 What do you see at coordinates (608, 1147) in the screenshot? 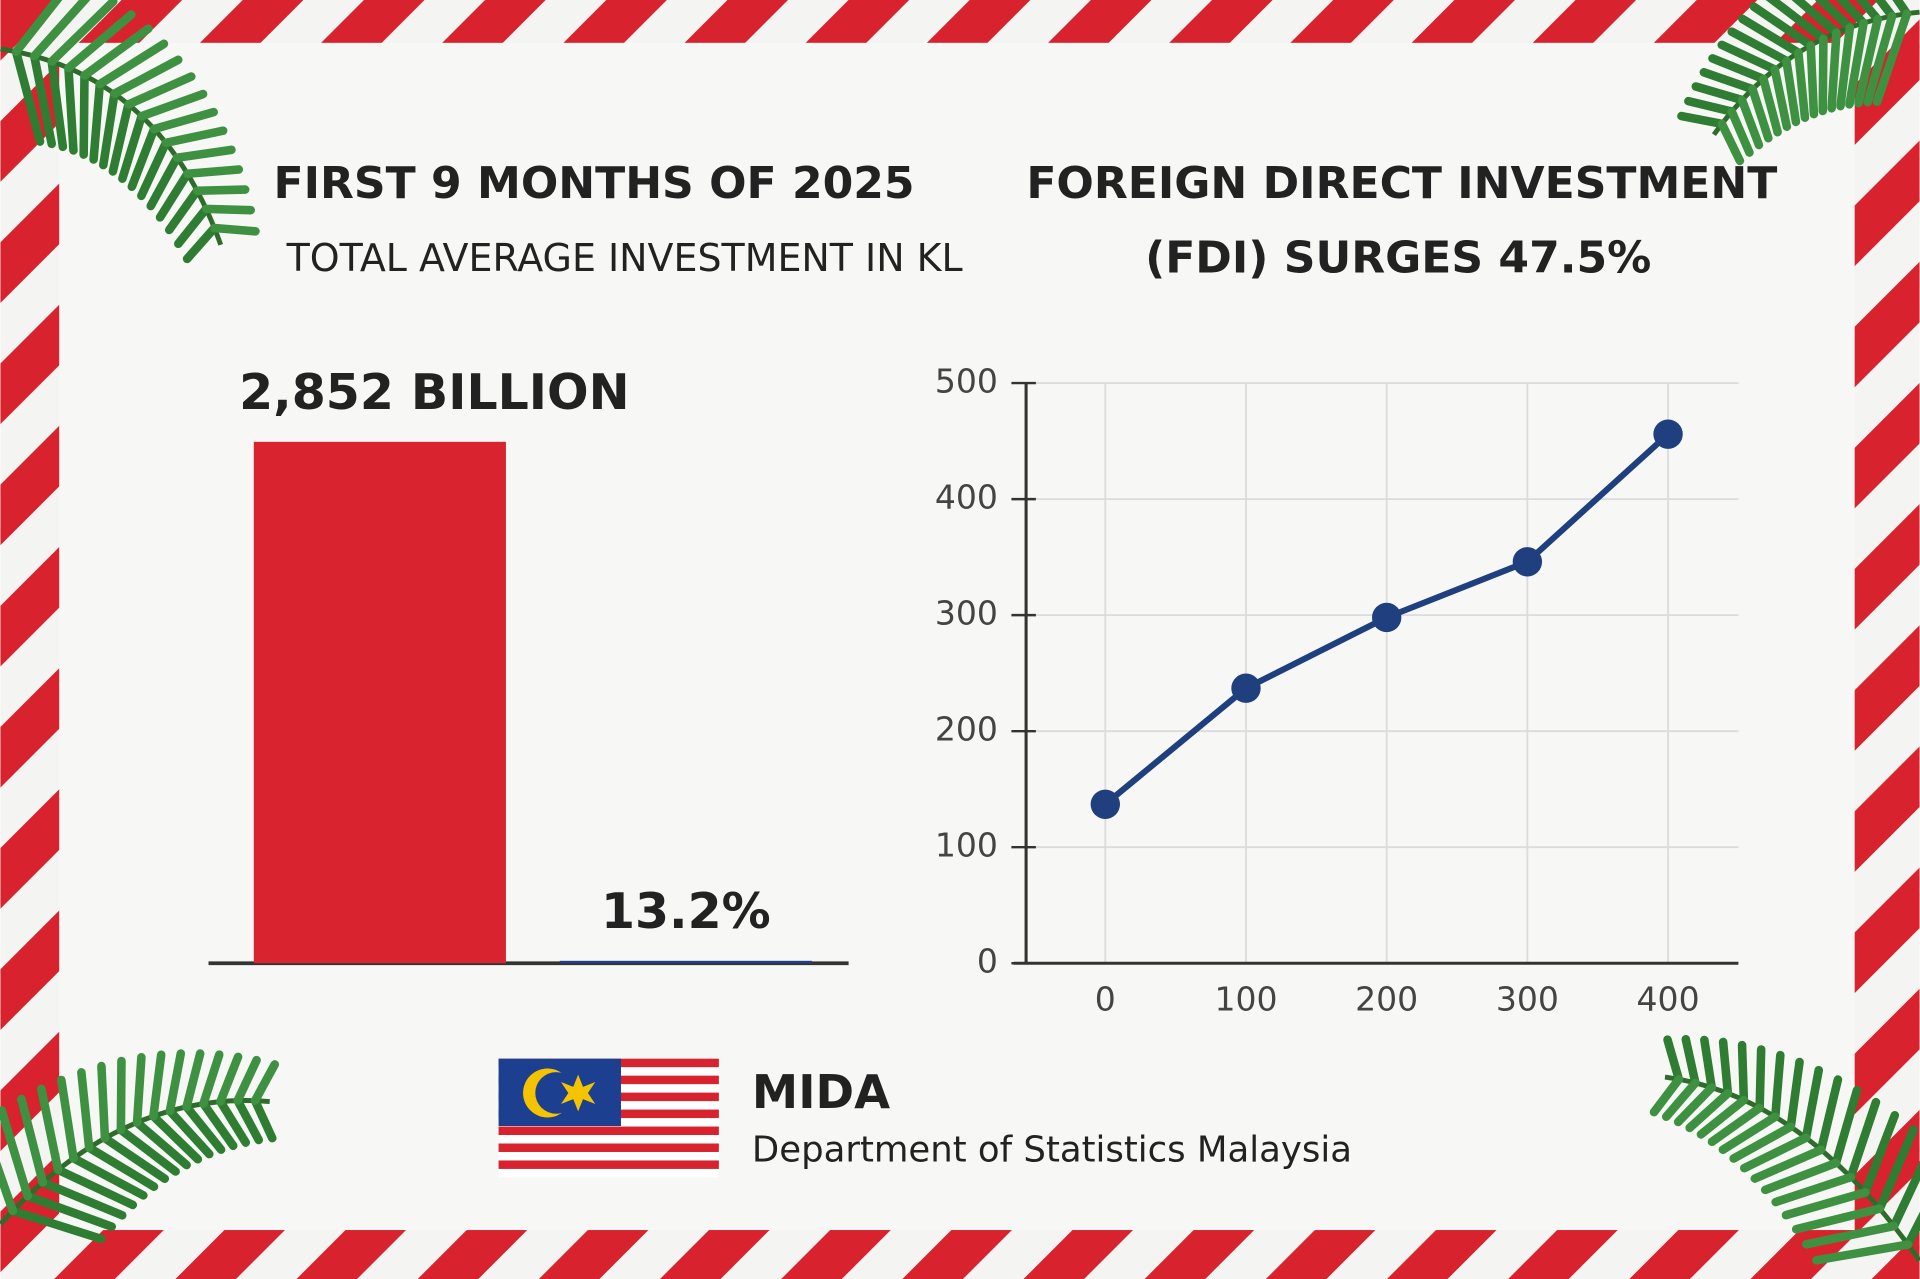
I see `flag-stripe` at bounding box center [608, 1147].